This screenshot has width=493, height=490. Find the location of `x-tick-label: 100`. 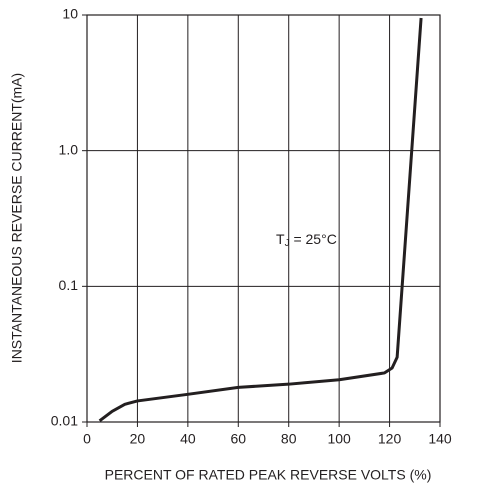

x-tick-label: 100 is located at coordinates (339, 439).